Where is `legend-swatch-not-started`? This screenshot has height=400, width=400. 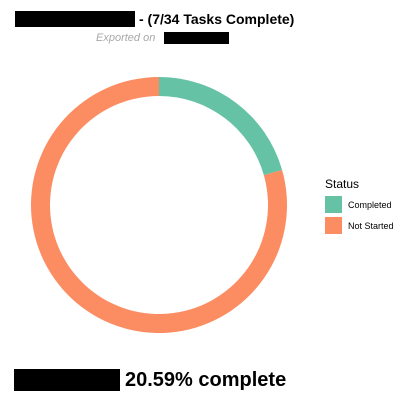
legend-swatch-not-started is located at coordinates (333, 225).